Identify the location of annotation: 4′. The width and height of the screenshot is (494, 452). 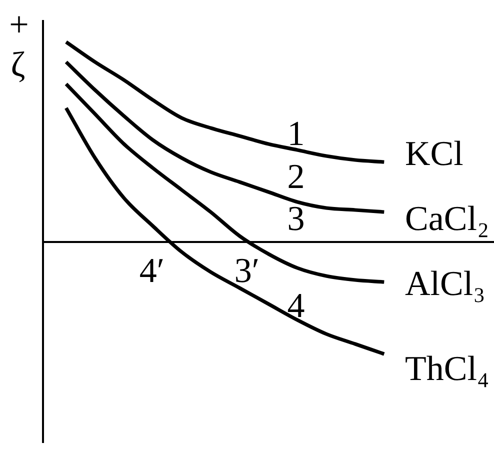
(152, 270).